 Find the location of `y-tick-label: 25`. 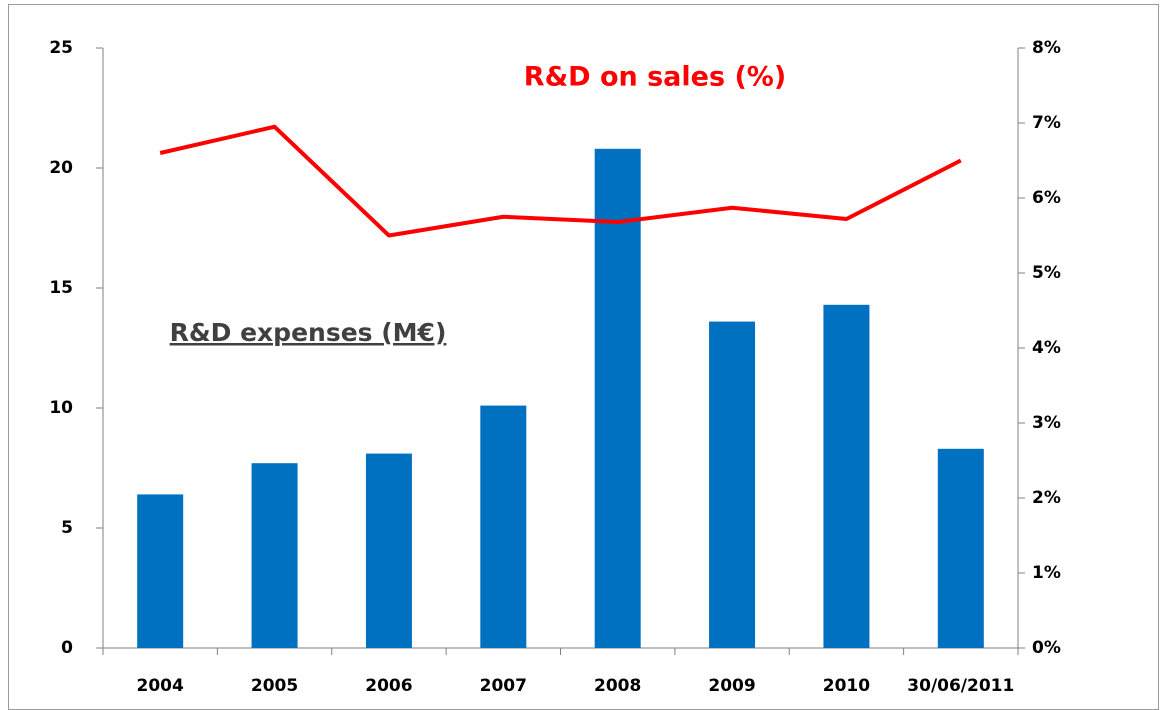

y-tick-label: 25 is located at coordinates (61, 48).